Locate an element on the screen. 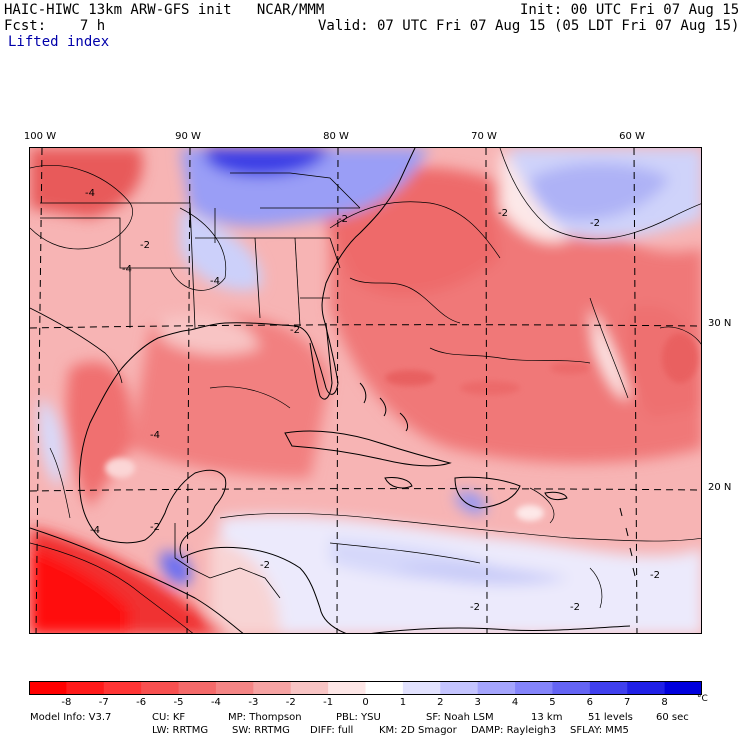 This screenshot has height=740, width=740. forecast-hour: Fcst: 7 h is located at coordinates (55, 26).